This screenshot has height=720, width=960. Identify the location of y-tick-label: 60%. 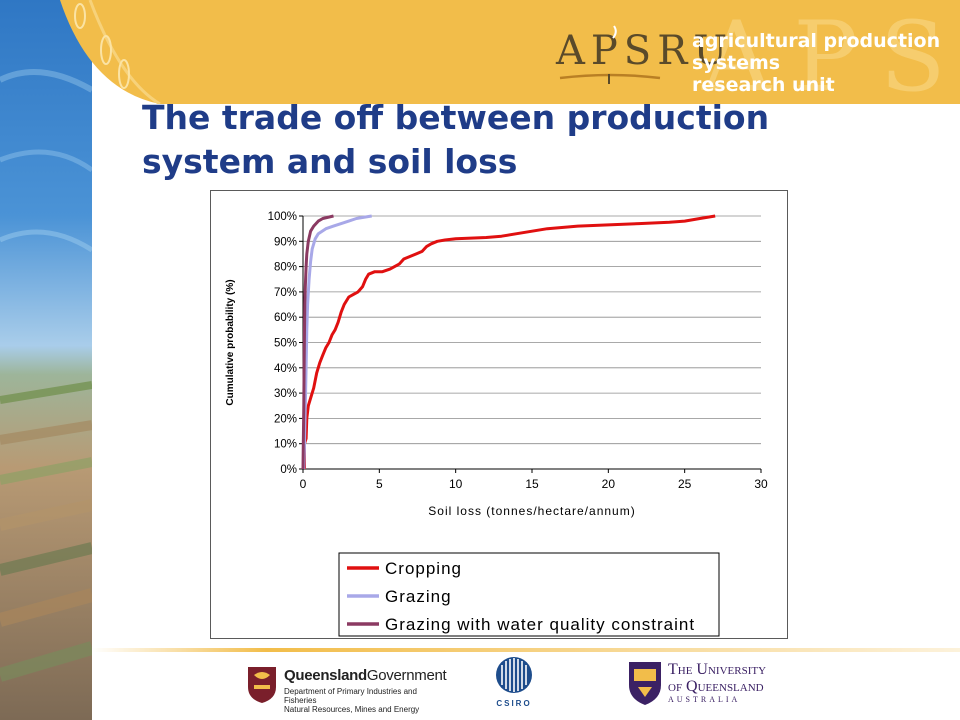
(285, 318).